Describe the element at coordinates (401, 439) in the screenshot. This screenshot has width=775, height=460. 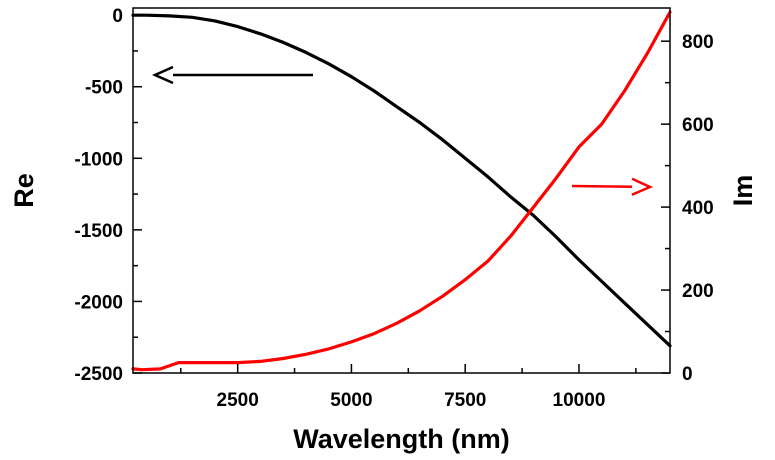
I see `x-axis-title: Wavelength (nm)` at that location.